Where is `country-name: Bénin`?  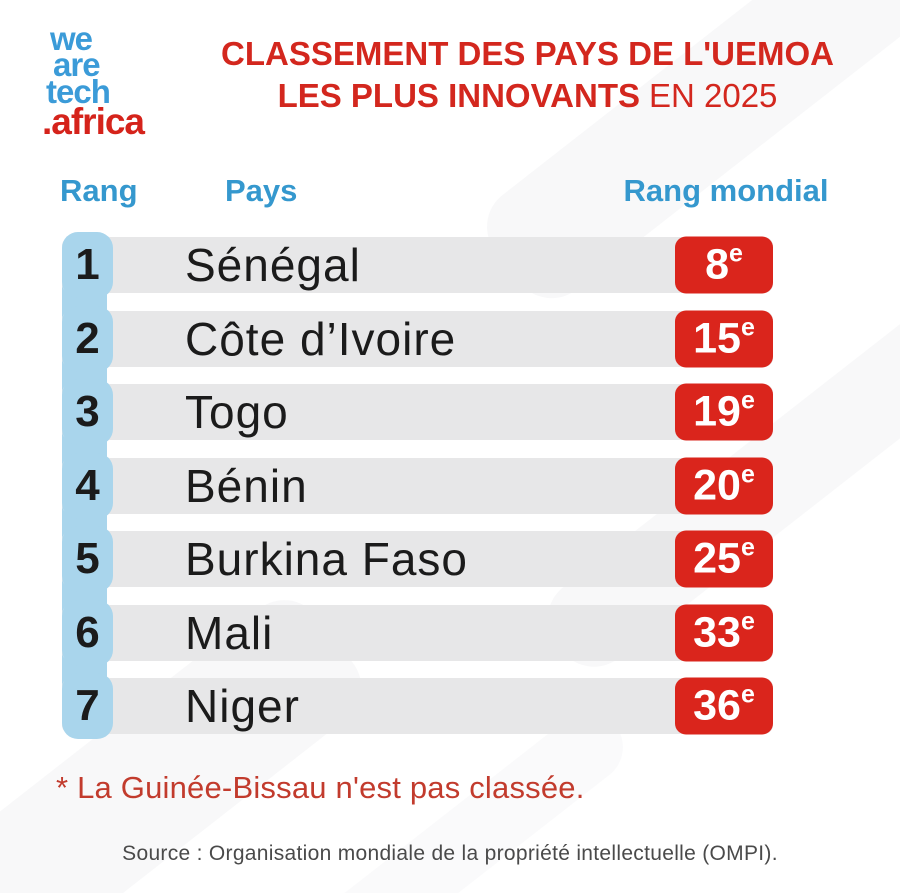
country-name: Bénin is located at coordinates (246, 485).